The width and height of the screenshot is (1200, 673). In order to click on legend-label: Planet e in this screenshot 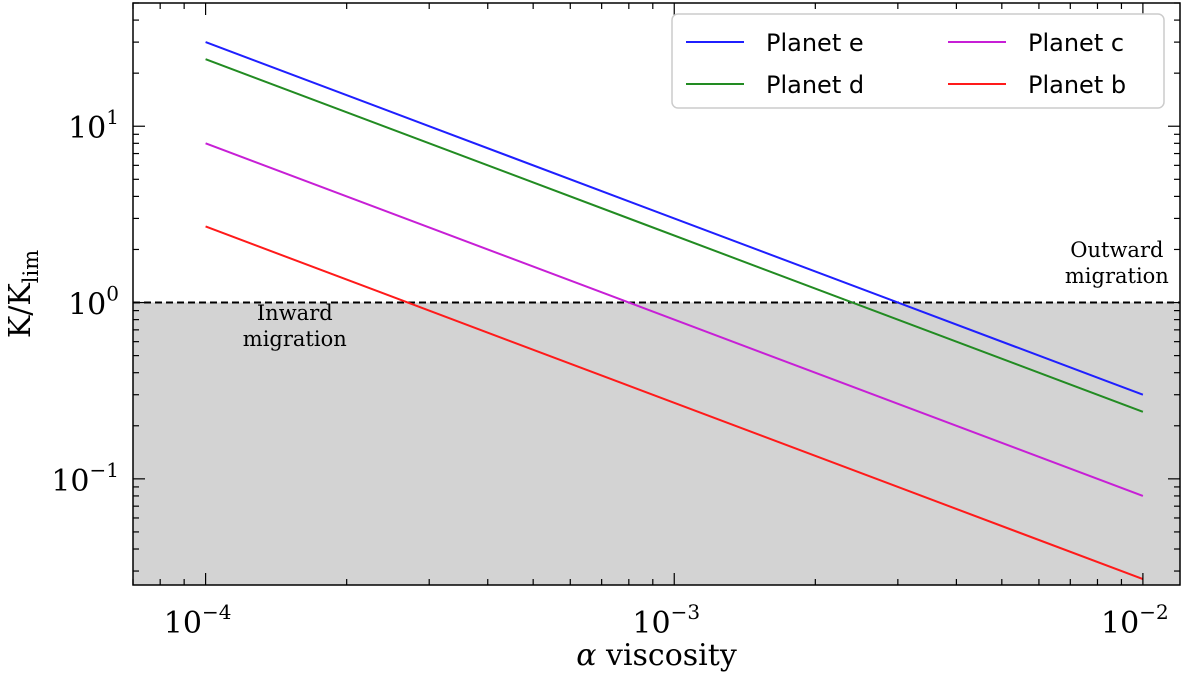, I will do `click(815, 43)`.